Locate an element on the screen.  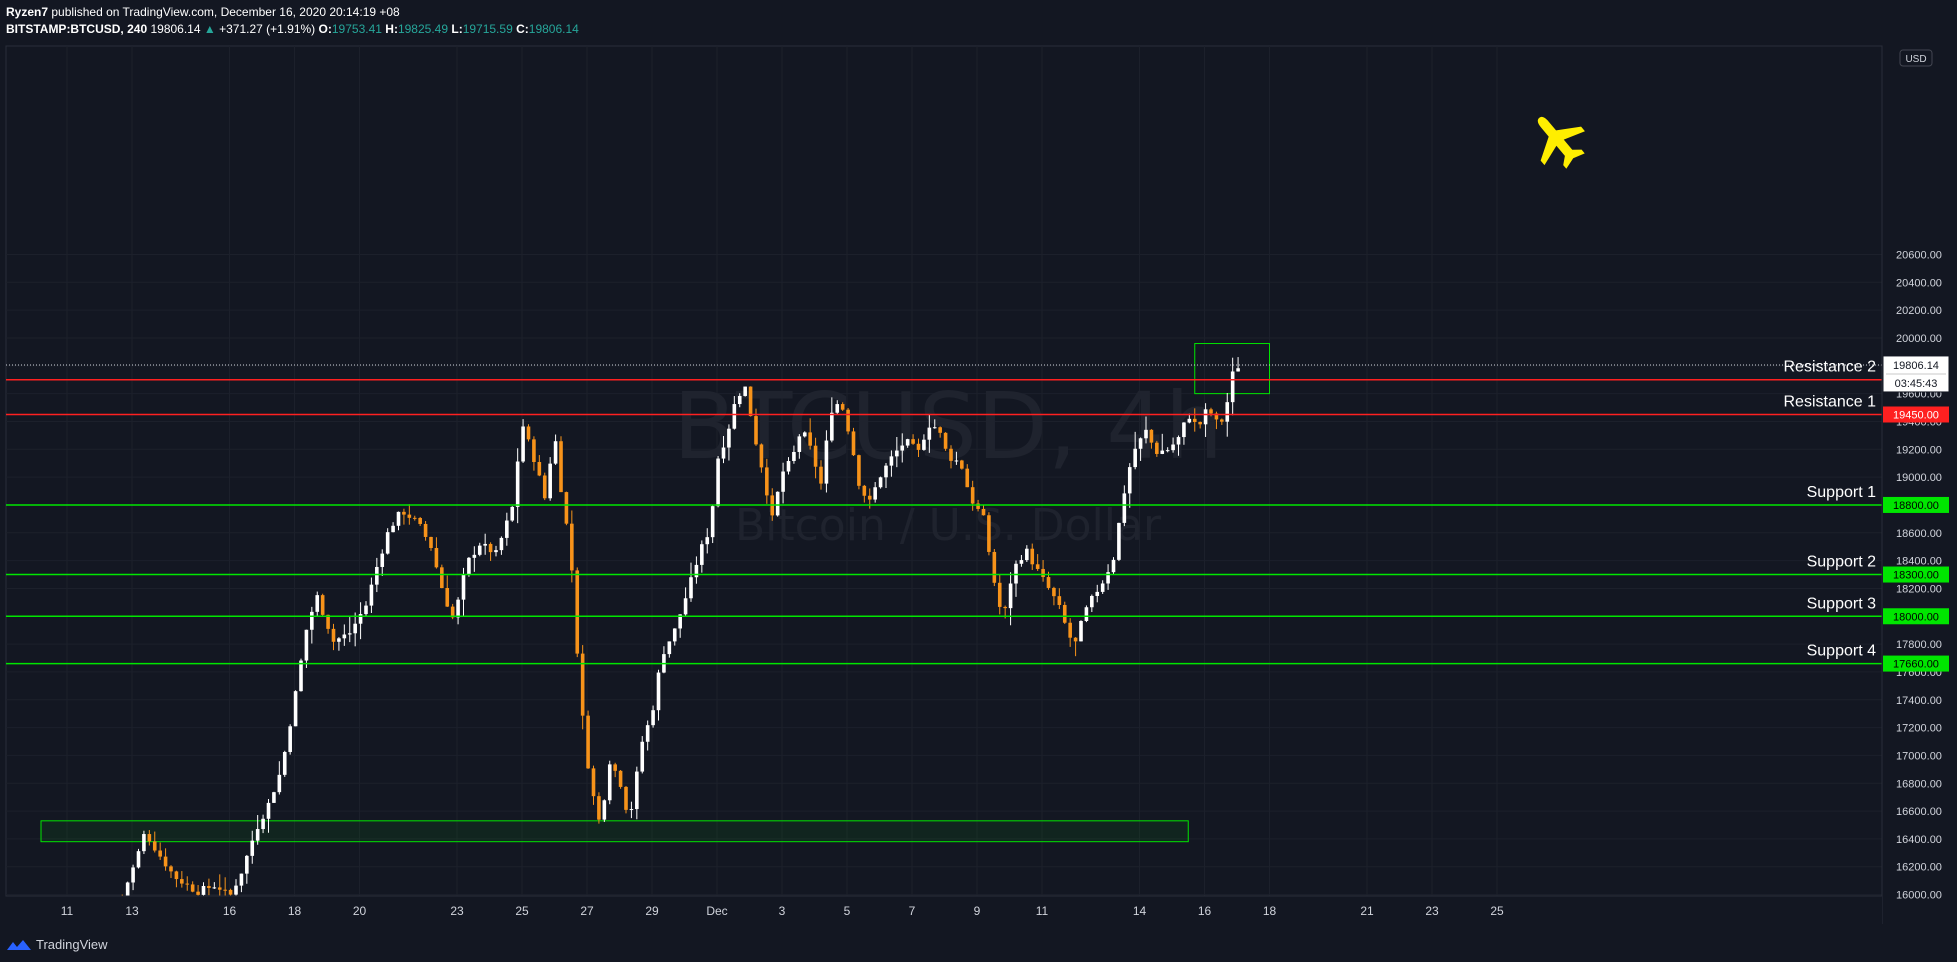
currency-label: USD is located at coordinates (1915, 59).